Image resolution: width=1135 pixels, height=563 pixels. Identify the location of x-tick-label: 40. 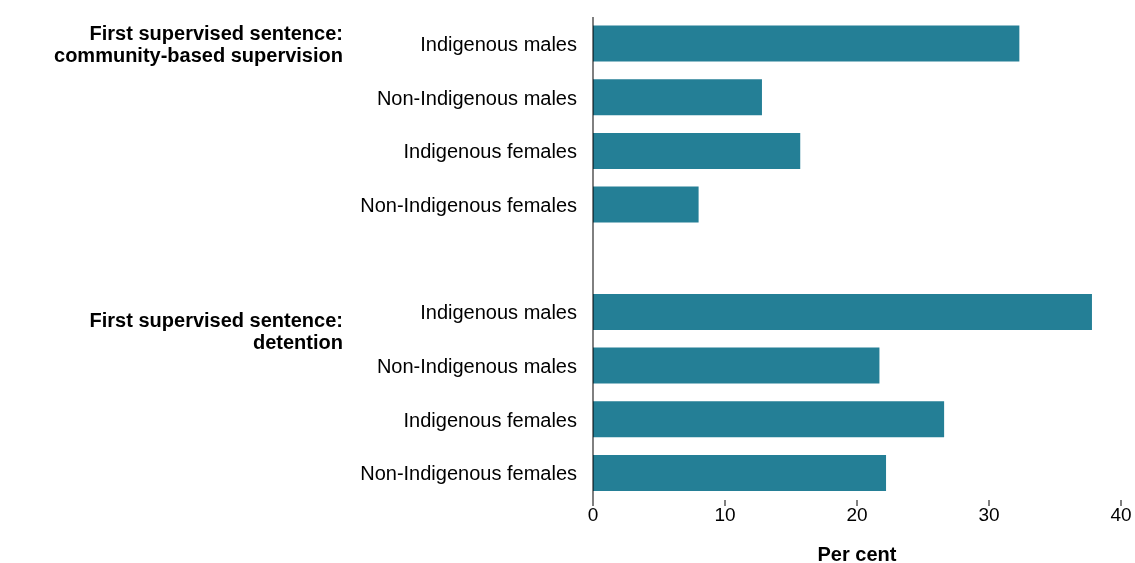
(1121, 515).